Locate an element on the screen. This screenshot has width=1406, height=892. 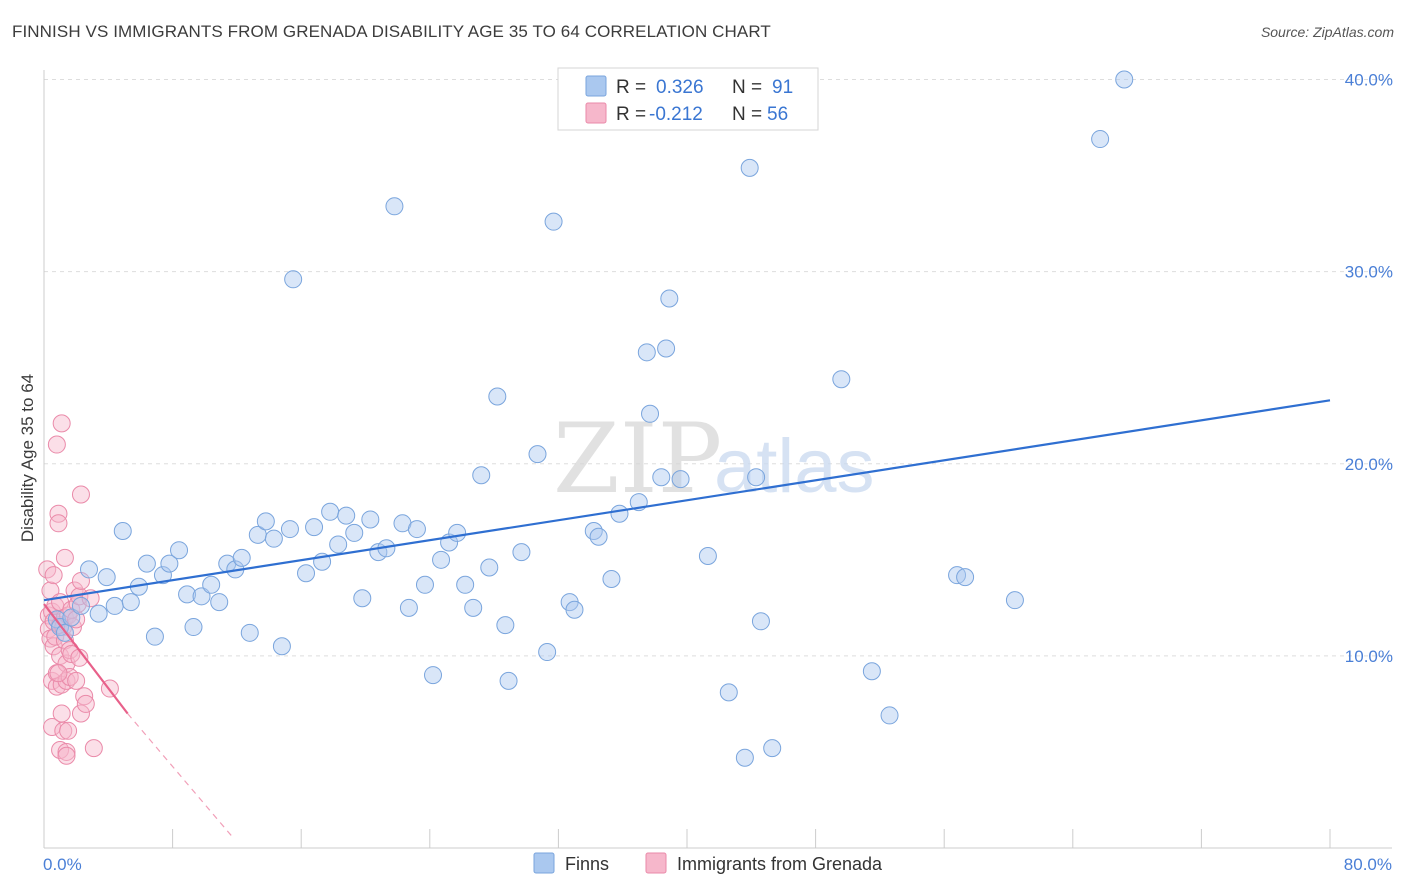
series-grenada is located at coordinates (78, 589).